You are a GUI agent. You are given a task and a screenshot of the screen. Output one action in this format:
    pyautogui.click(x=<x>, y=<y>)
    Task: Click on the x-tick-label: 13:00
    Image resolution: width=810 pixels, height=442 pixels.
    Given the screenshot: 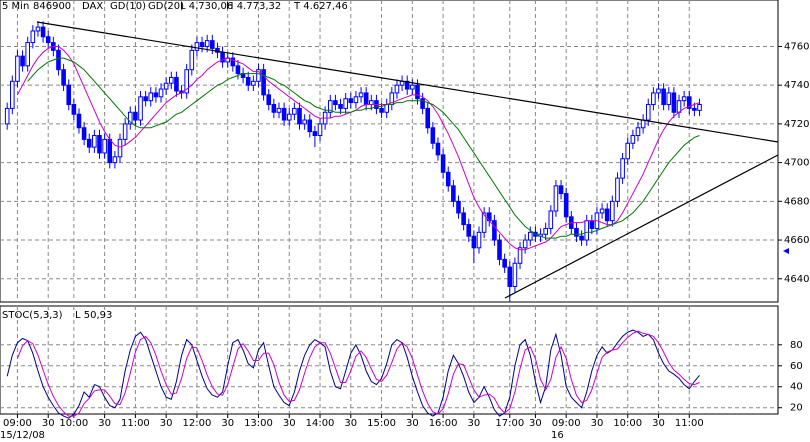 What is the action you would take?
    pyautogui.click(x=258, y=423)
    